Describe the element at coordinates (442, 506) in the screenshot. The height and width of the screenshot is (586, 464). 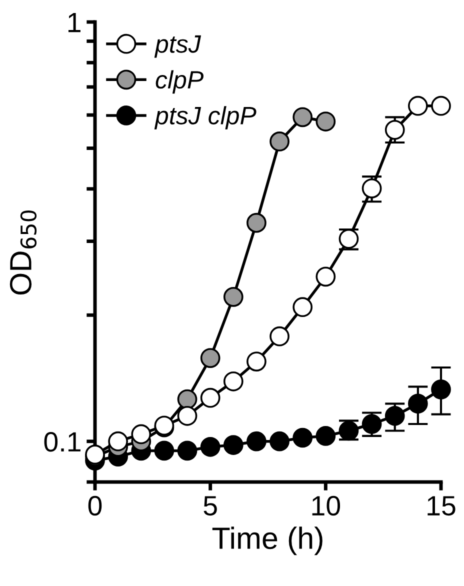
I see `x-tick-label: 15` at that location.